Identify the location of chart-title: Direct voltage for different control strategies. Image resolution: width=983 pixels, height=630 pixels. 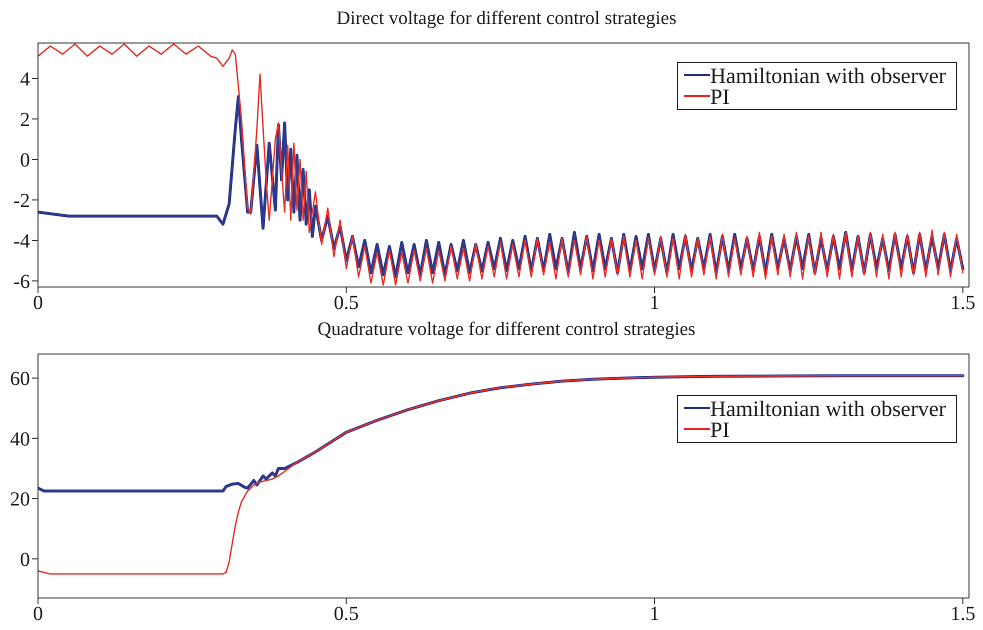
(507, 19).